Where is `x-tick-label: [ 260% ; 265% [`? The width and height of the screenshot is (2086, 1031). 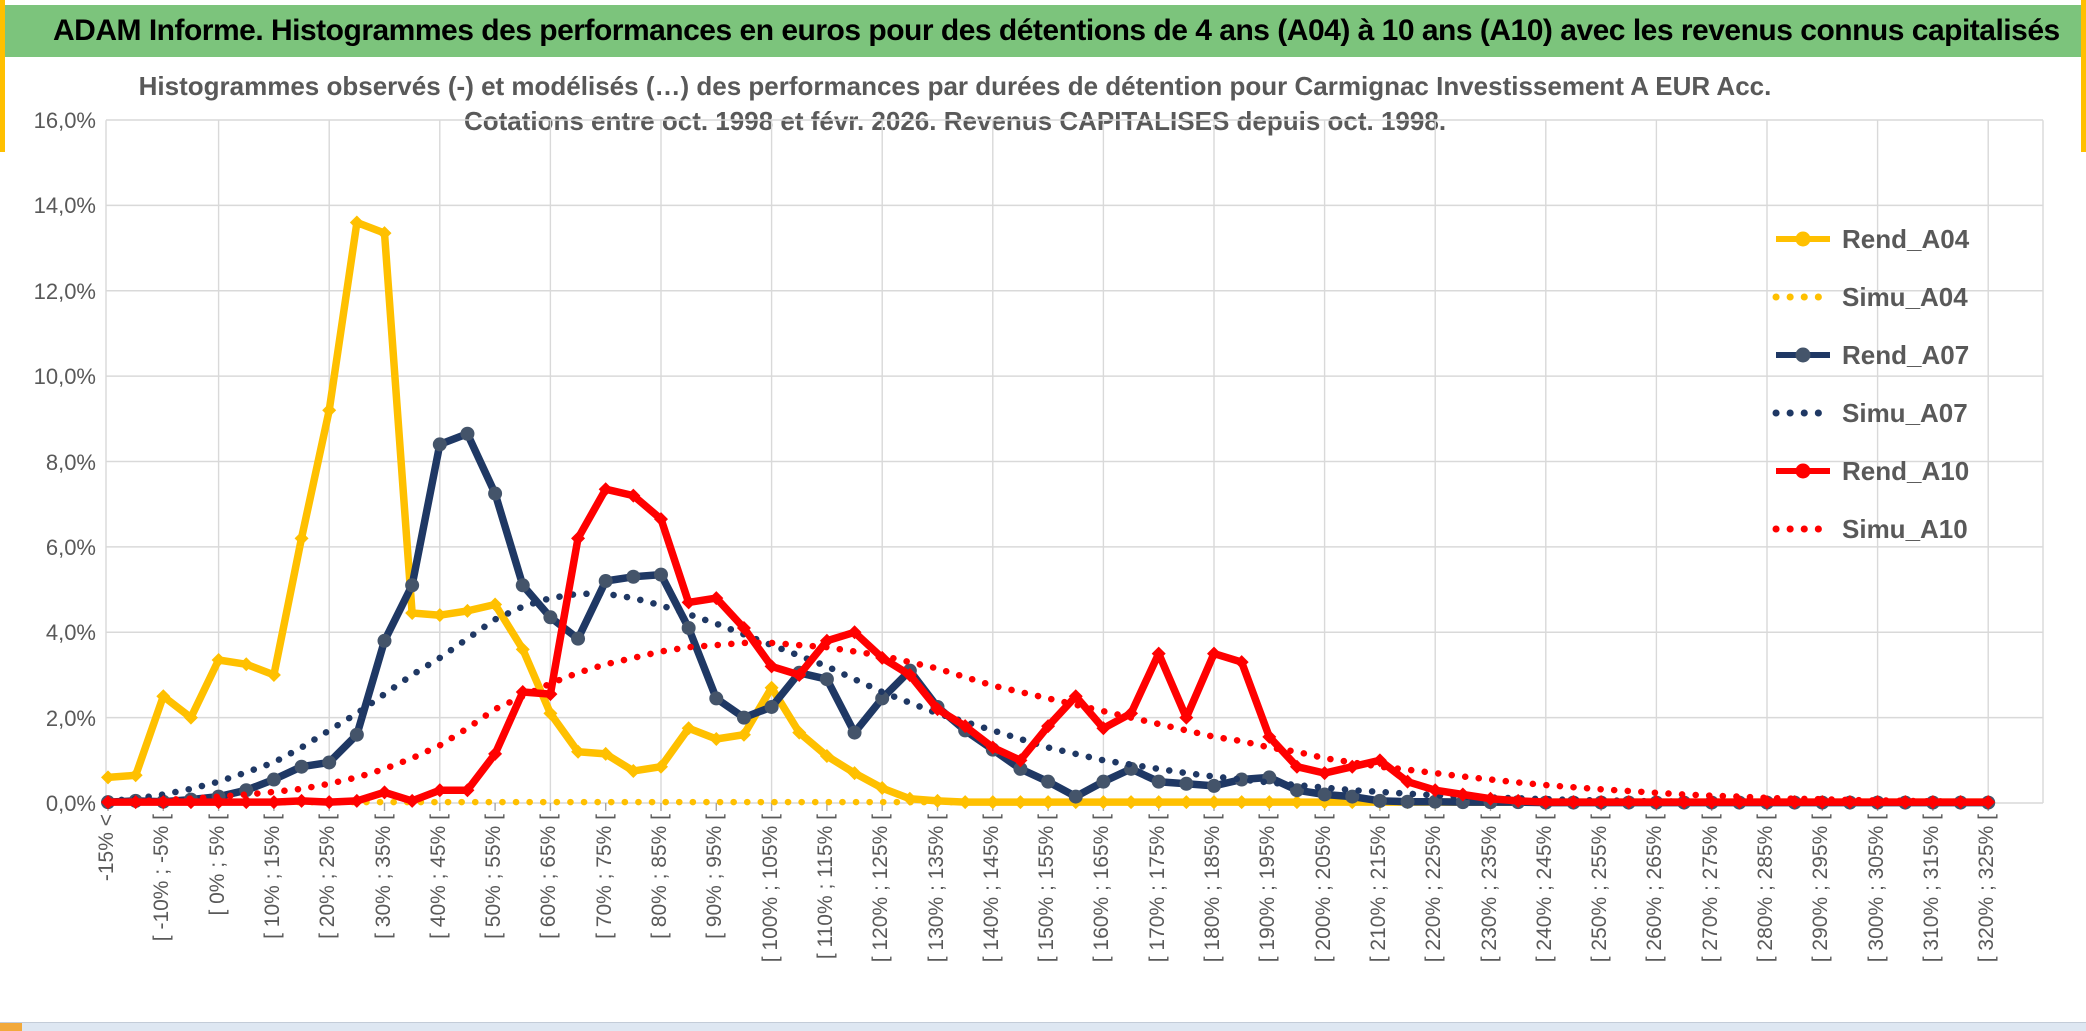
x-tick-label: [ 260% ; 265% [ is located at coordinates (1655, 888).